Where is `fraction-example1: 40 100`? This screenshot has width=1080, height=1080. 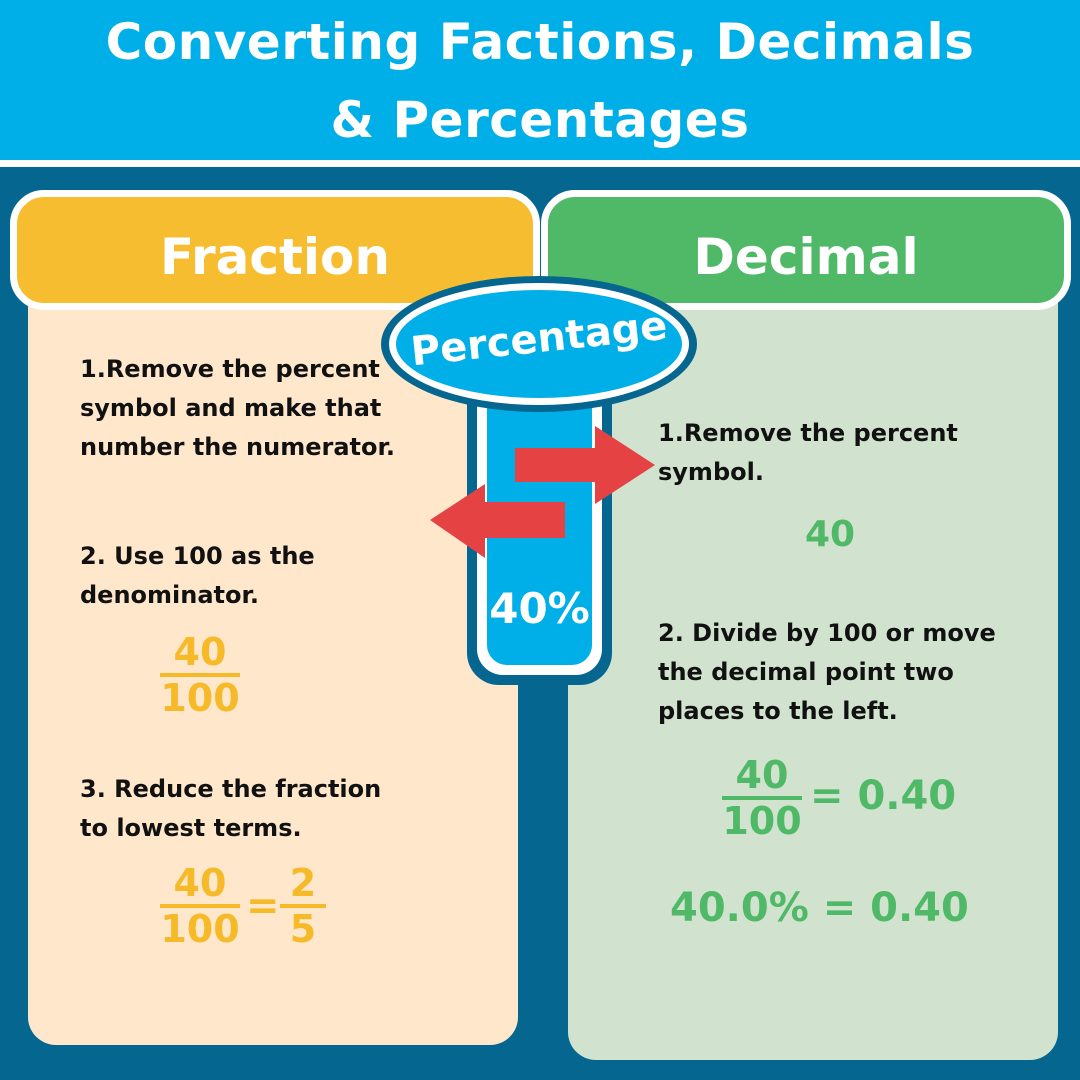 fraction-example1: 40 100 is located at coordinates (200, 675).